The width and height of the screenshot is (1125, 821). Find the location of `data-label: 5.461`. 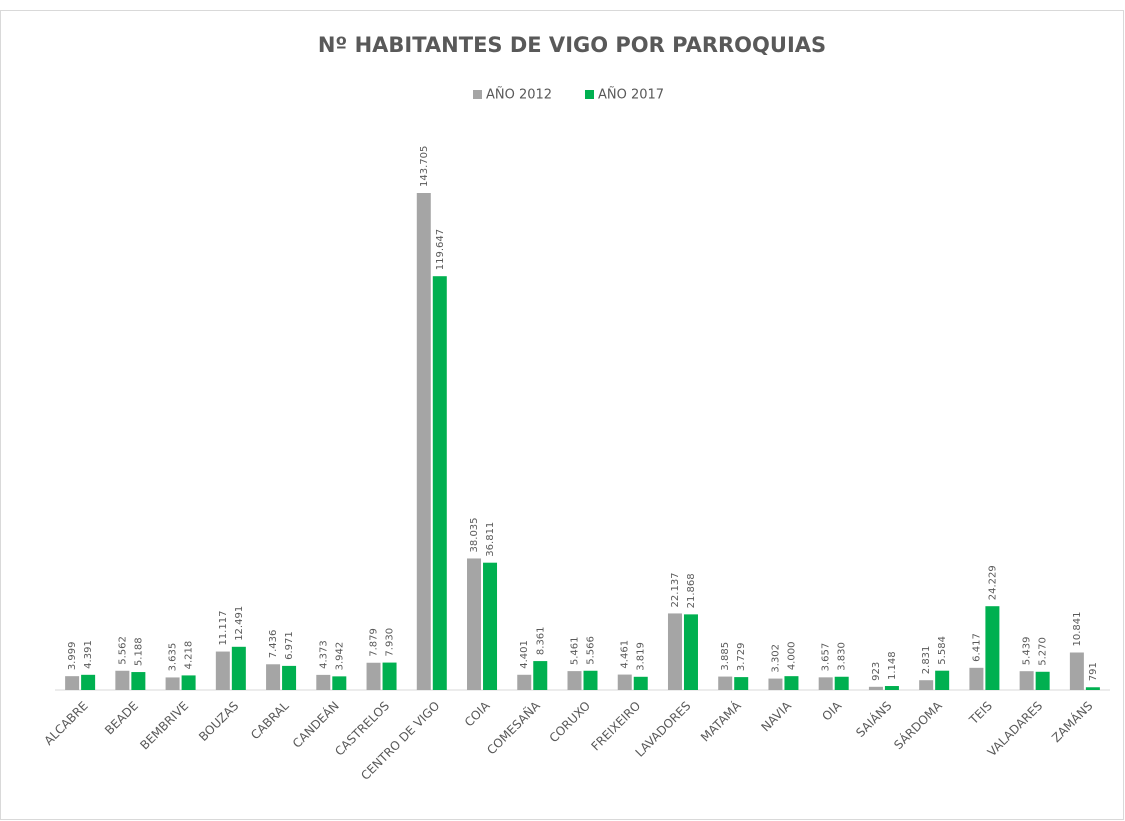

data-label: 5.461 is located at coordinates (575, 650).